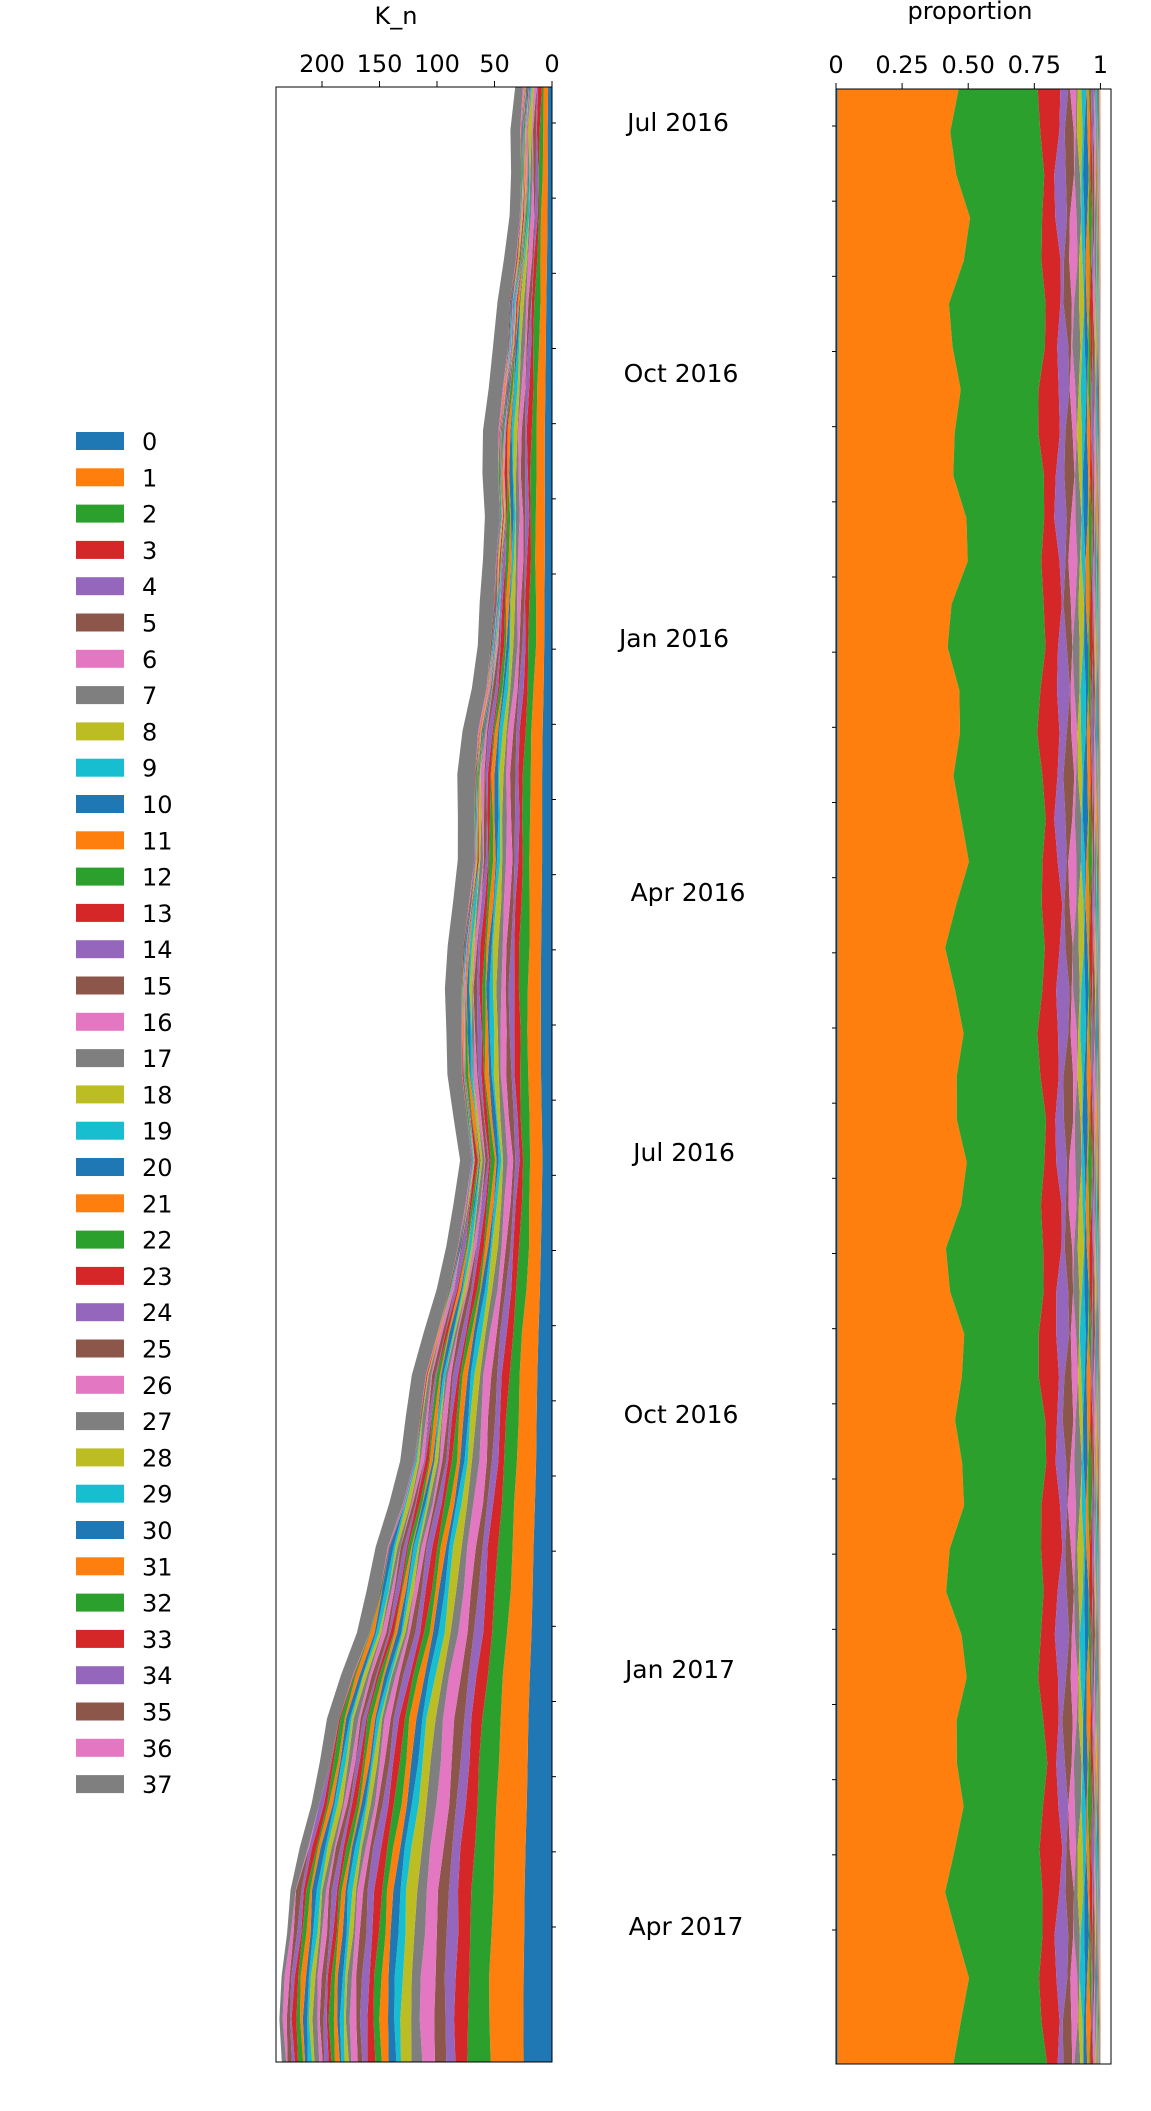 Image resolution: width=1151 pixels, height=2111 pixels. Describe the element at coordinates (157, 1640) in the screenshot. I see `legend-label-33: 33` at that location.